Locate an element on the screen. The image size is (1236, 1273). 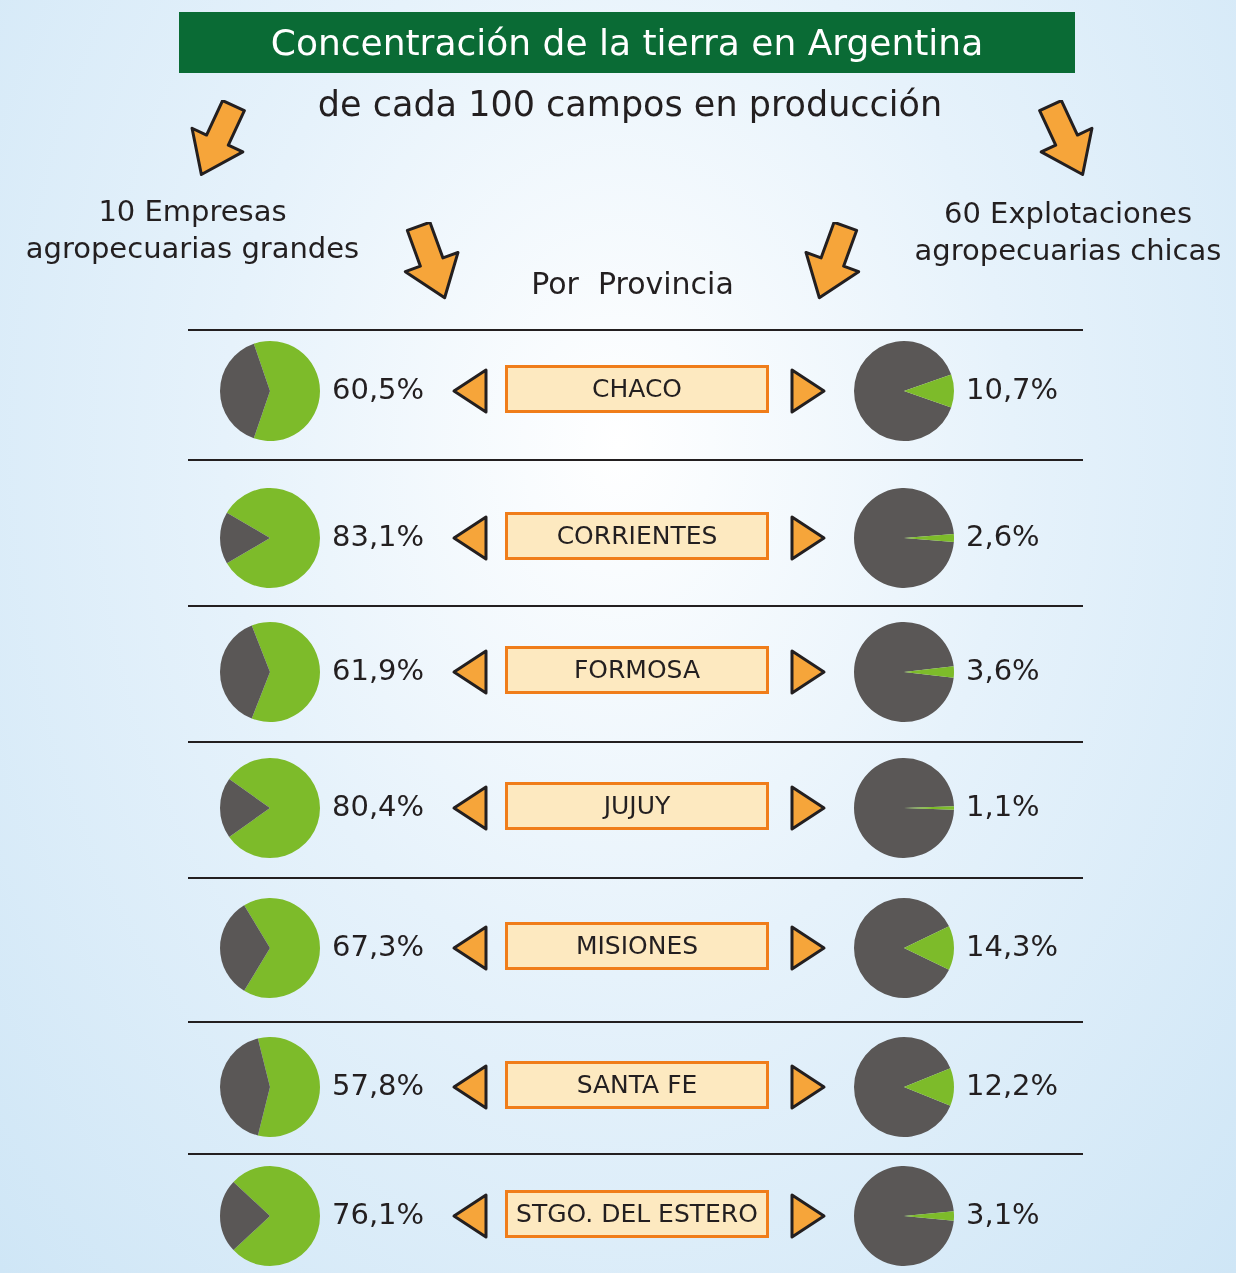
text: Por Provincia is located at coordinates (632, 283).